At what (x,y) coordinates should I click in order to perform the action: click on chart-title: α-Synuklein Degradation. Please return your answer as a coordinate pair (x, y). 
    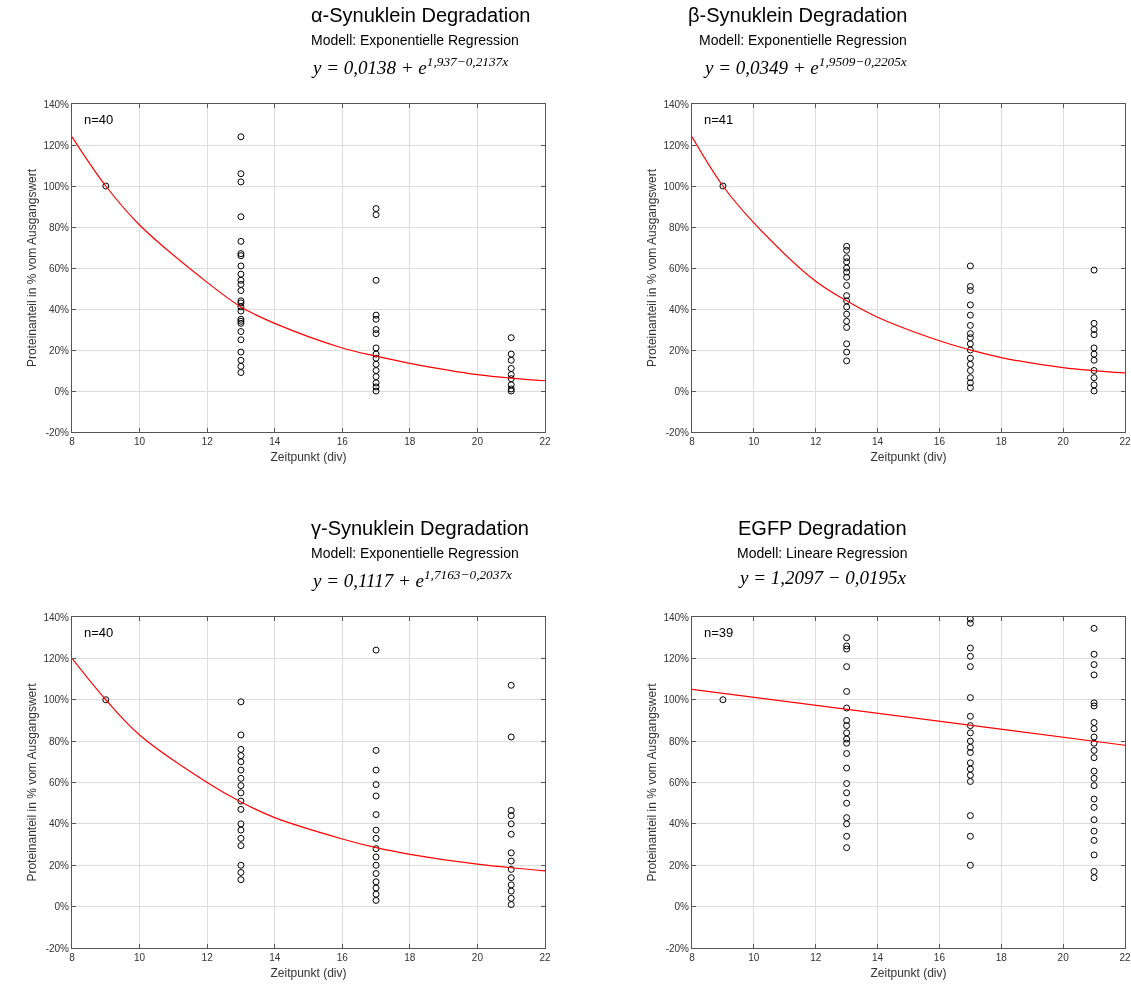
    Looking at the image, I should click on (421, 15).